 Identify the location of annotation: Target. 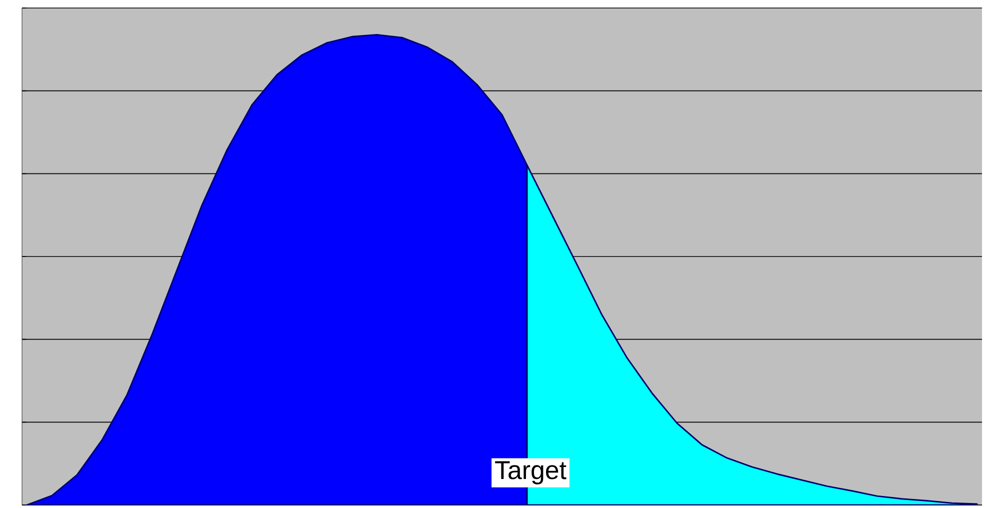
(530, 472).